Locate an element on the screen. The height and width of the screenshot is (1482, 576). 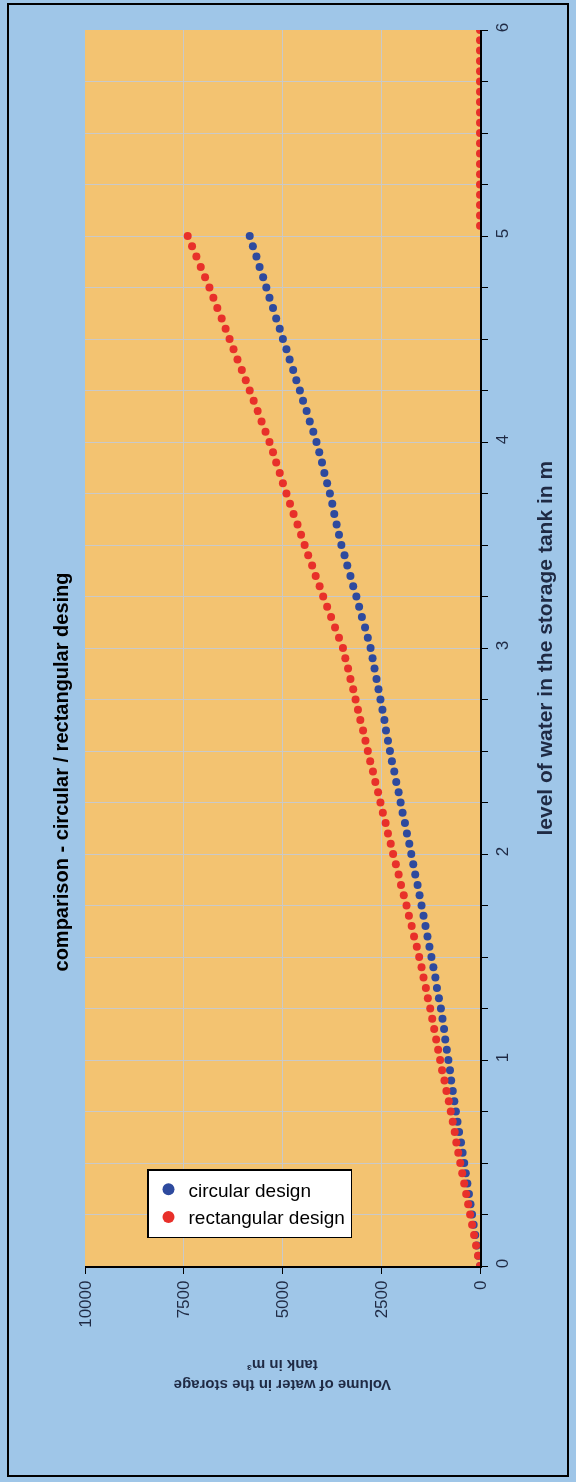
y-tick-label: 3 is located at coordinates (503, 645).